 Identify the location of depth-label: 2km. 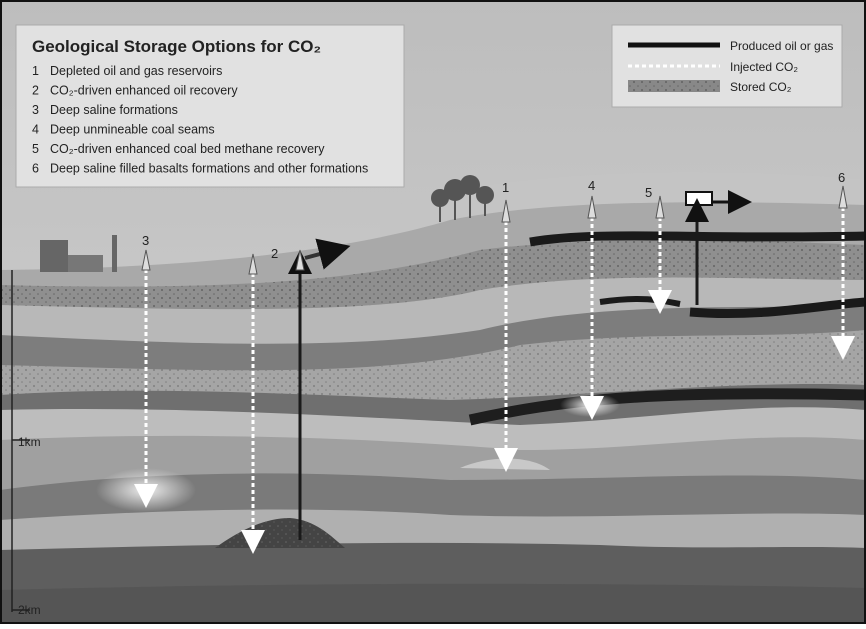
(29, 610).